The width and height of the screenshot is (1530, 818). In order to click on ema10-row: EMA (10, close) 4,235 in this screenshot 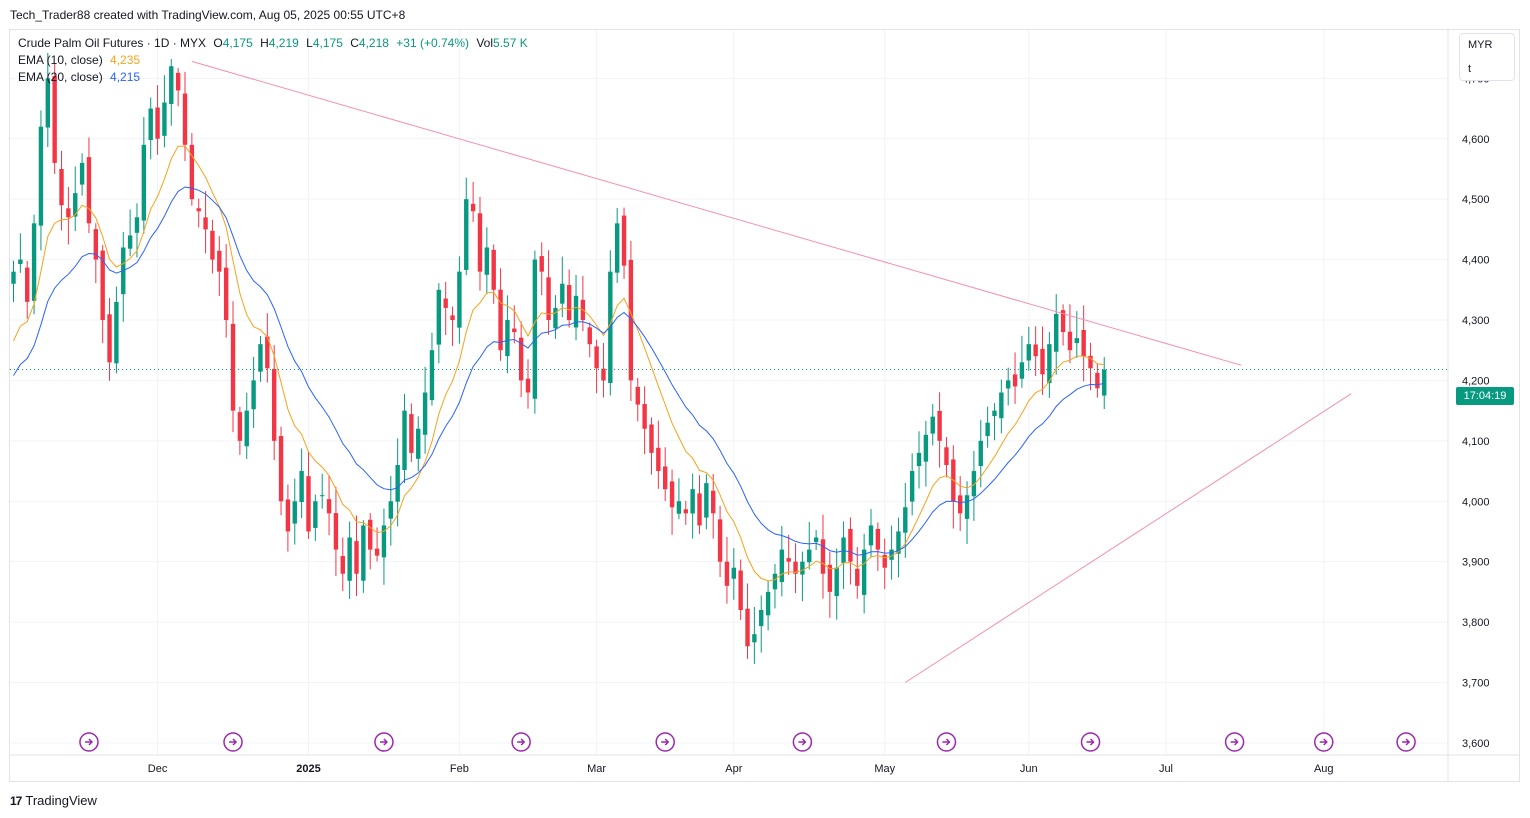, I will do `click(273, 60)`.